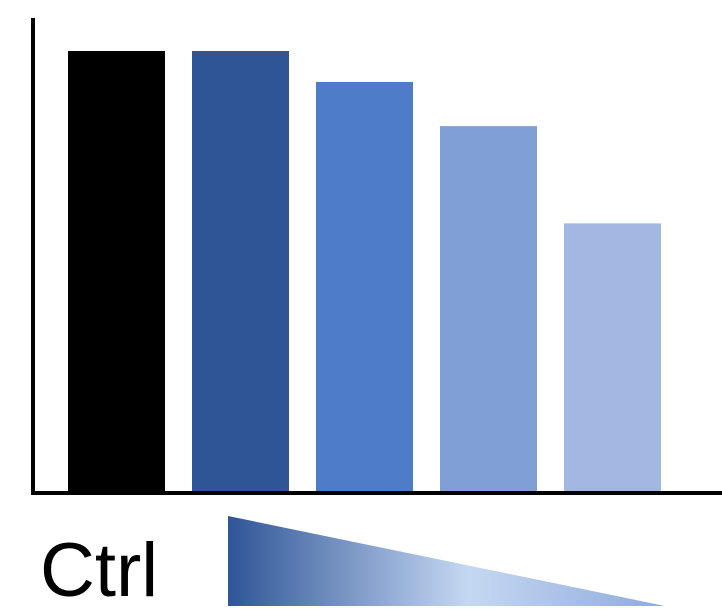 This screenshot has width=722, height=614. I want to click on control-label: Ctrl, so click(99, 568).